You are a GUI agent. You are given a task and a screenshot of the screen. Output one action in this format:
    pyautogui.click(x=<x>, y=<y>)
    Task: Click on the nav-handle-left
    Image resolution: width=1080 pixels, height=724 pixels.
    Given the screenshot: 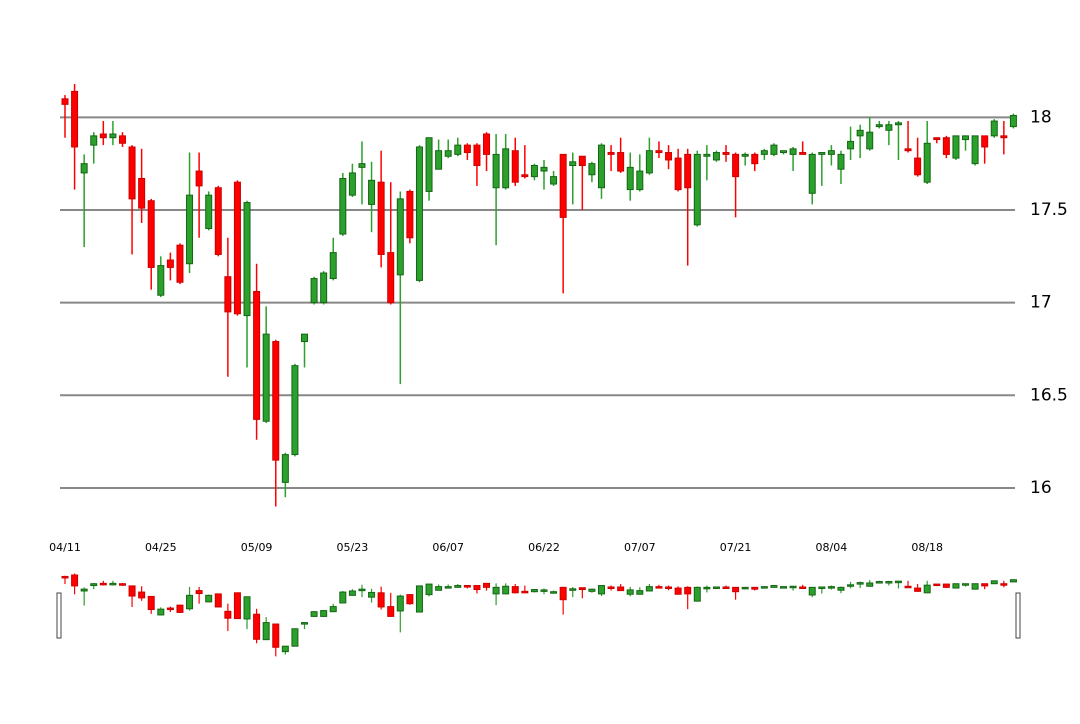 What is the action you would take?
    pyautogui.click(x=59, y=615)
    